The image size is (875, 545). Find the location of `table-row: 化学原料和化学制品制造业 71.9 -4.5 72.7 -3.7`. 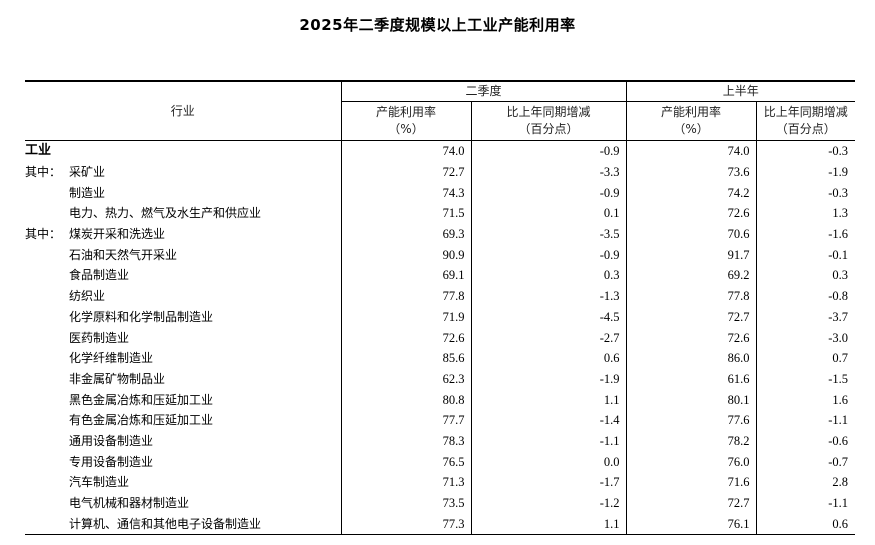

table-row: 化学原料和化学制品制造业 71.9 -4.5 72.7 -3.7 is located at coordinates (440, 317).